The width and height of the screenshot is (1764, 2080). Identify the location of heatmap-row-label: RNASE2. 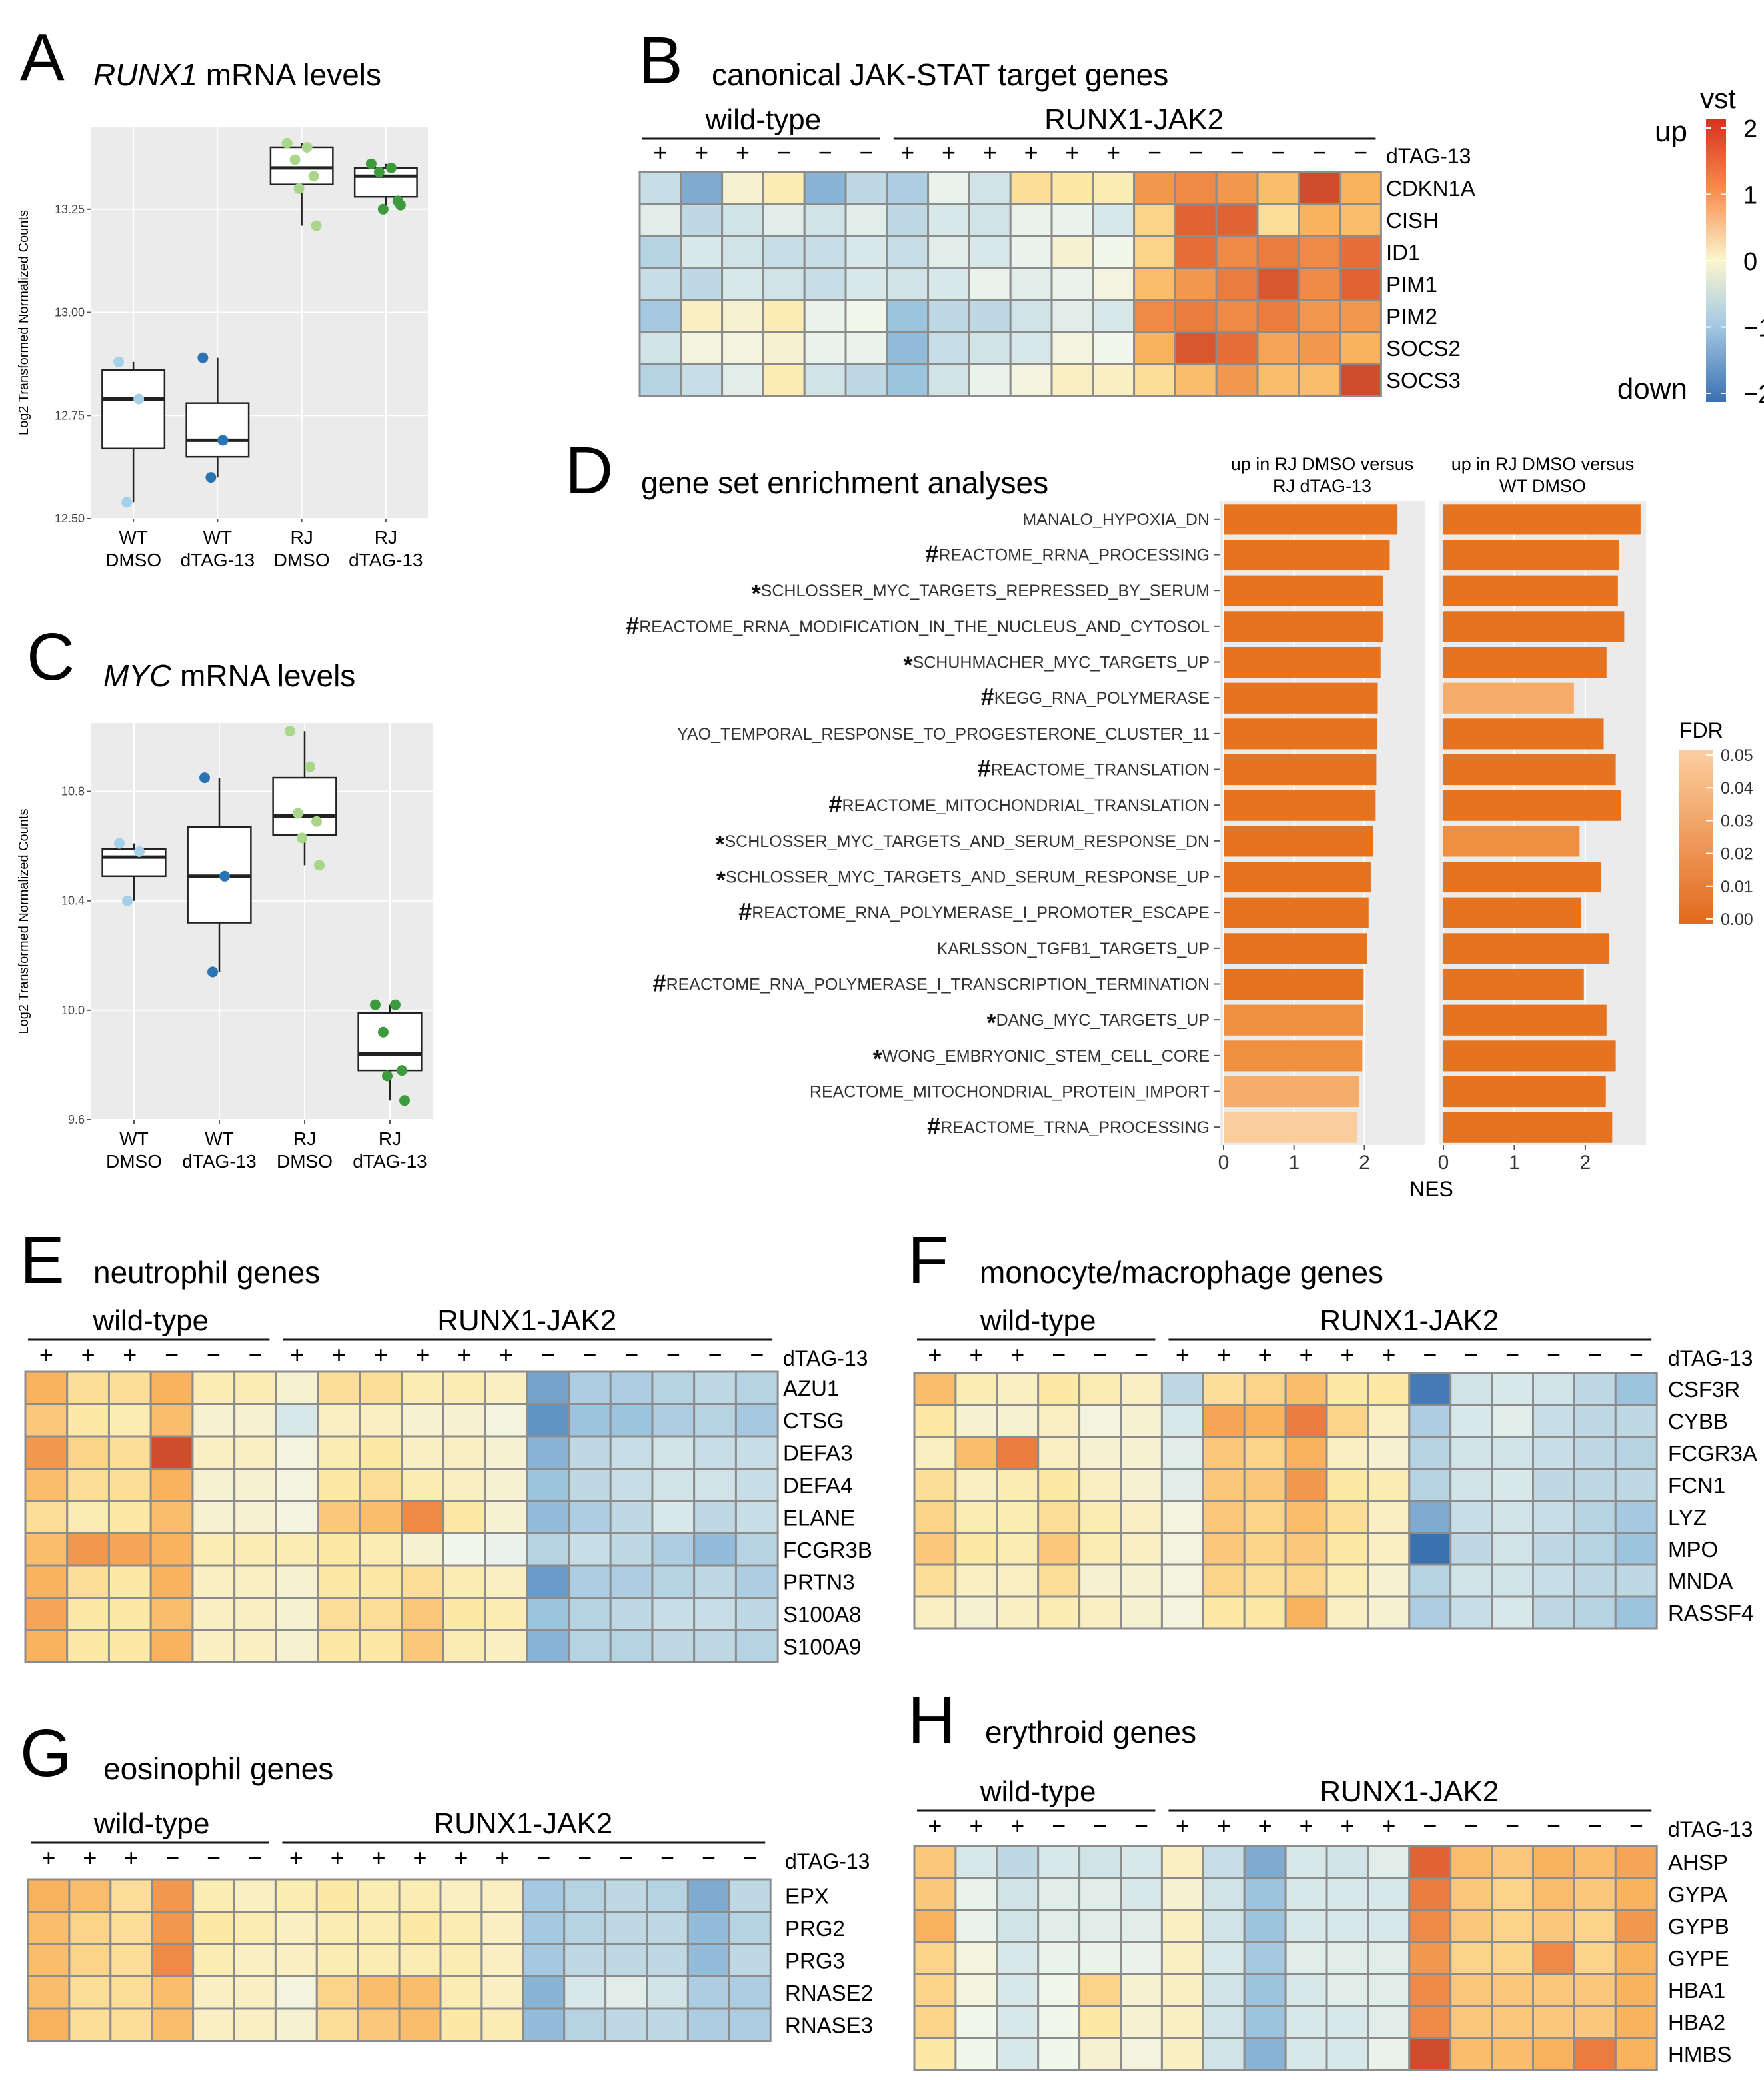
(829, 1993).